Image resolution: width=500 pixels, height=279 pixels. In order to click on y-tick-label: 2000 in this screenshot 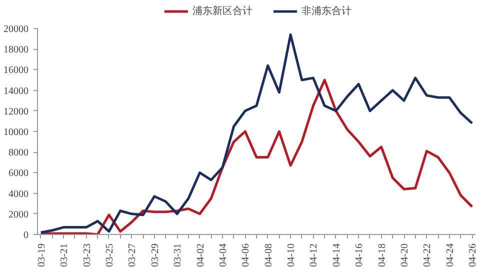, I will do `click(18, 214)`.